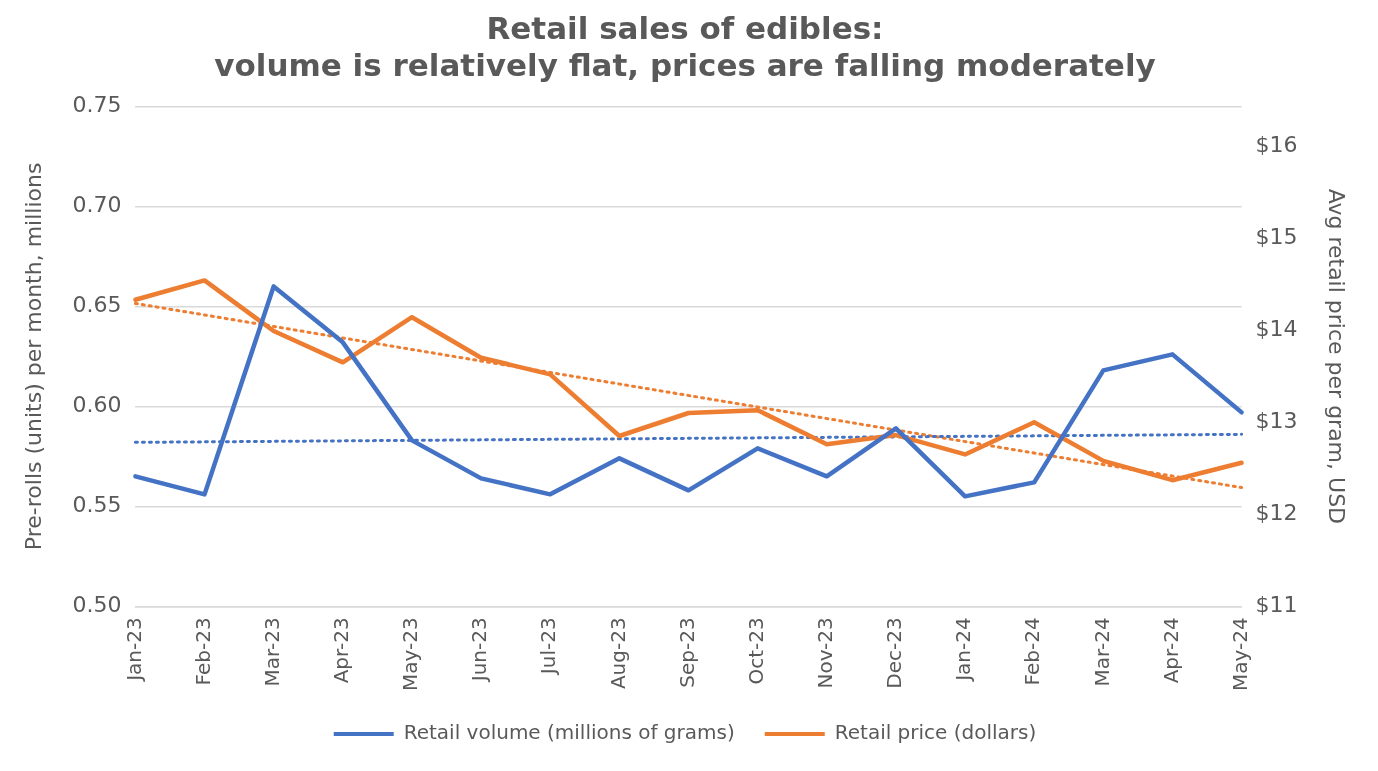 This screenshot has width=1378, height=771. I want to click on y-tick-label: 0.50, so click(97, 605).